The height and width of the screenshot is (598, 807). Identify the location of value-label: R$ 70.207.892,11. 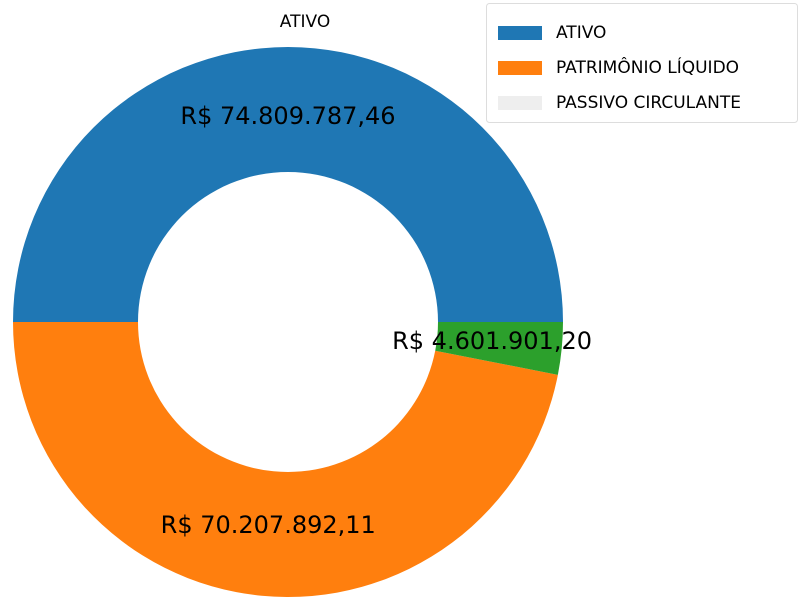
(268, 525).